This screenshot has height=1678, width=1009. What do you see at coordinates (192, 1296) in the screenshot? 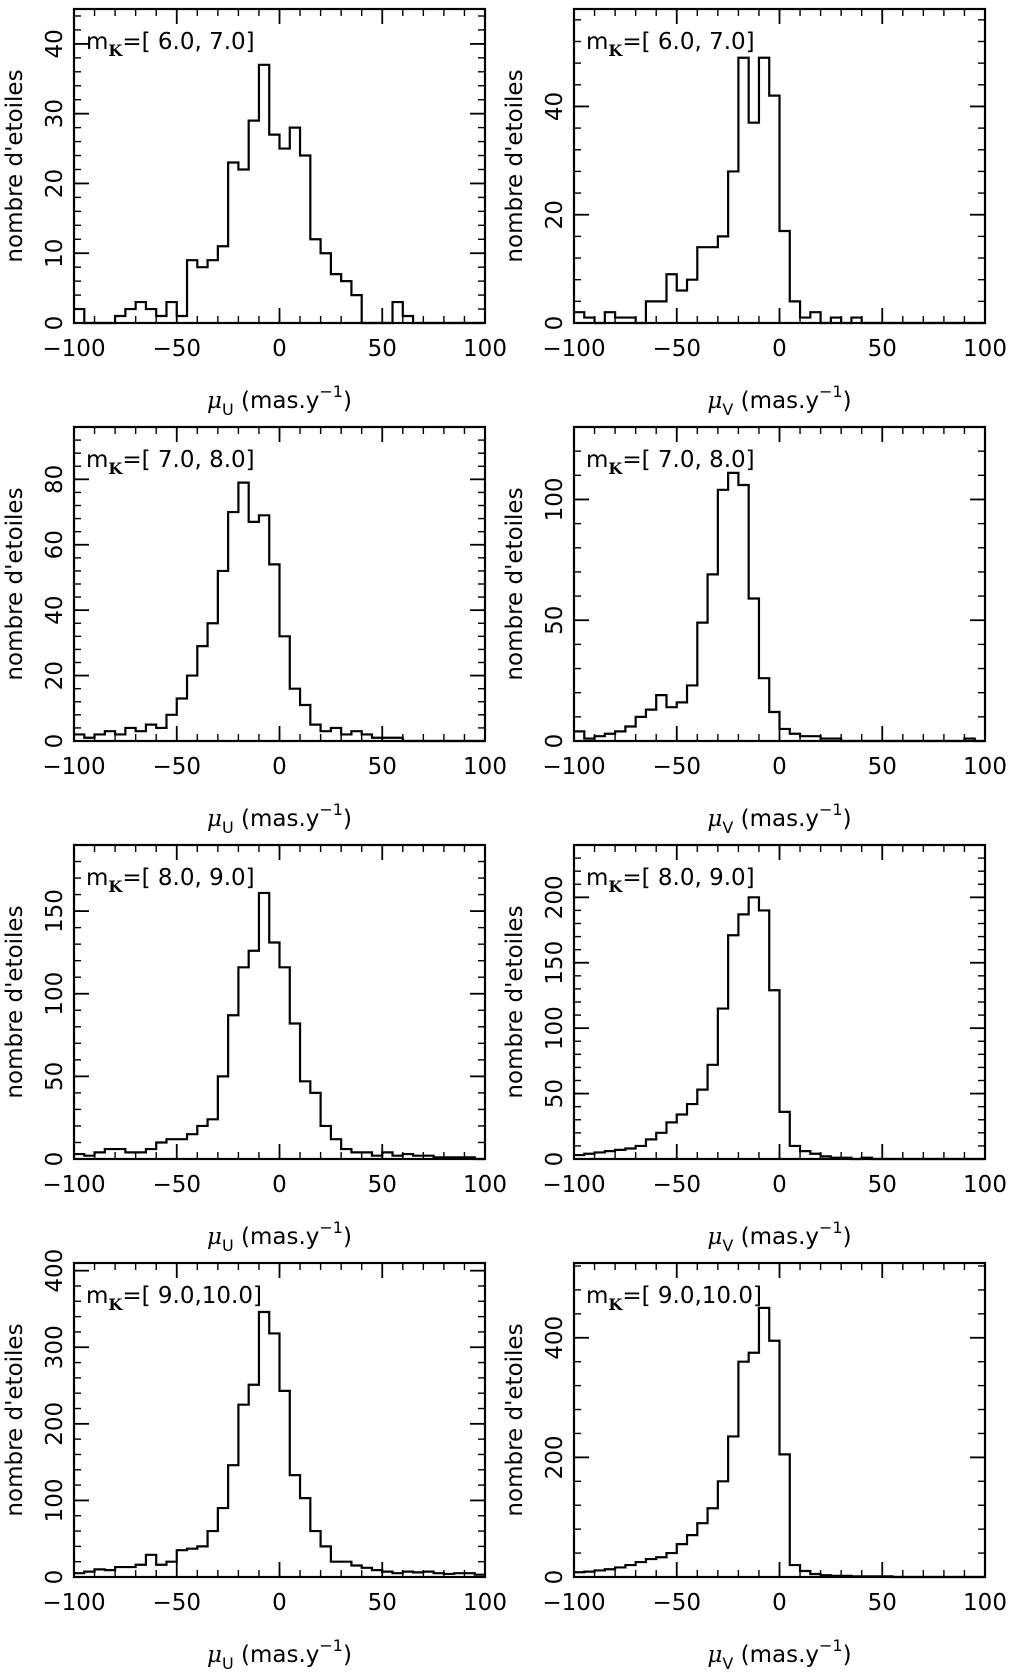
I see `annotation-range: =[ 9.0,10.0]` at bounding box center [192, 1296].